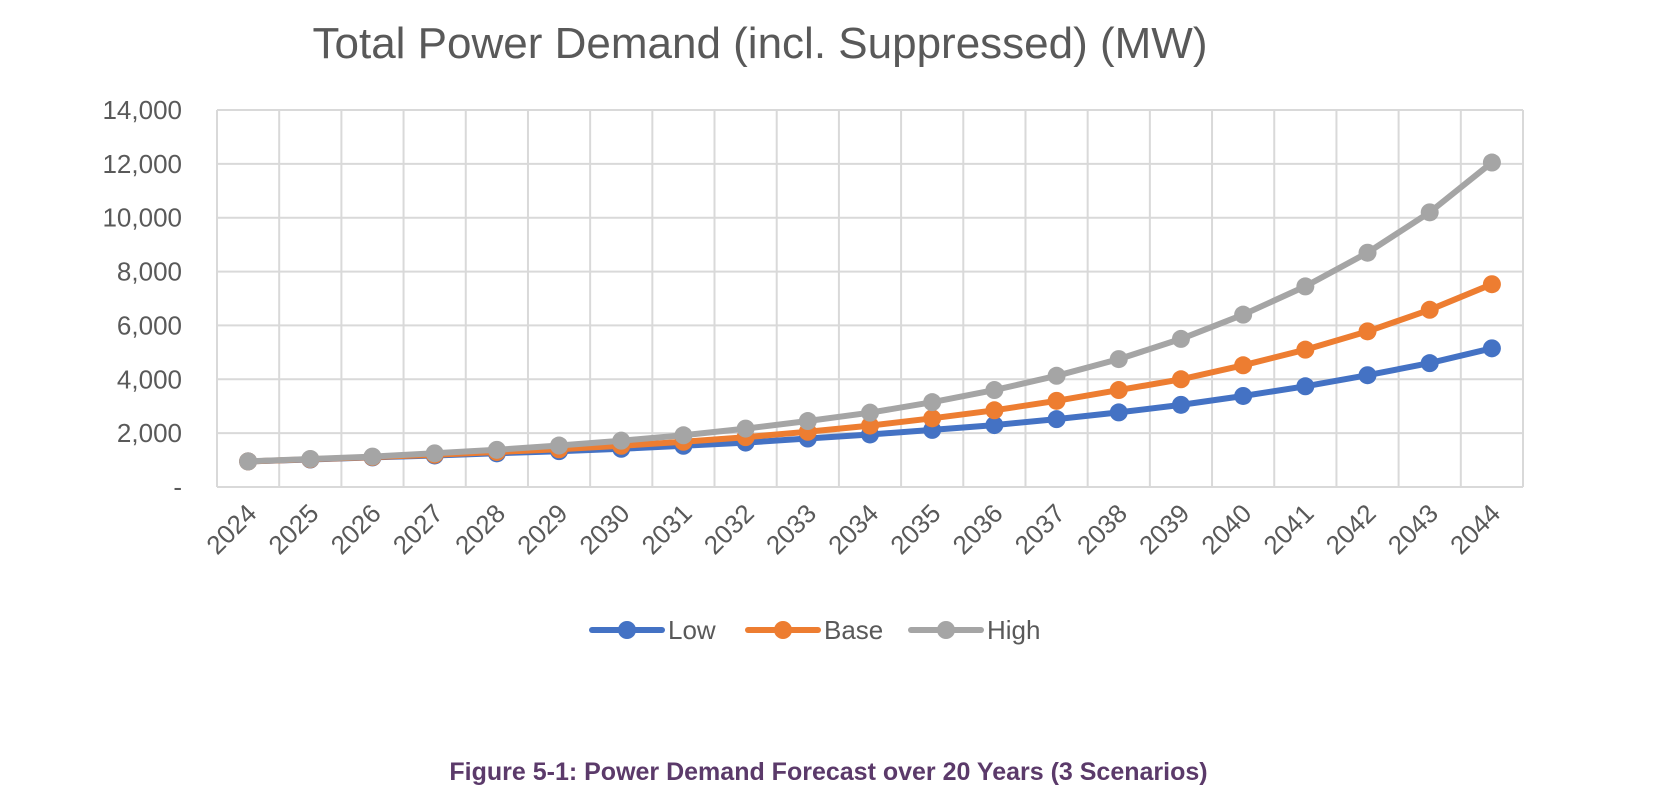  Describe the element at coordinates (814, 630) in the screenshot. I see `legend: Low Base High` at that location.